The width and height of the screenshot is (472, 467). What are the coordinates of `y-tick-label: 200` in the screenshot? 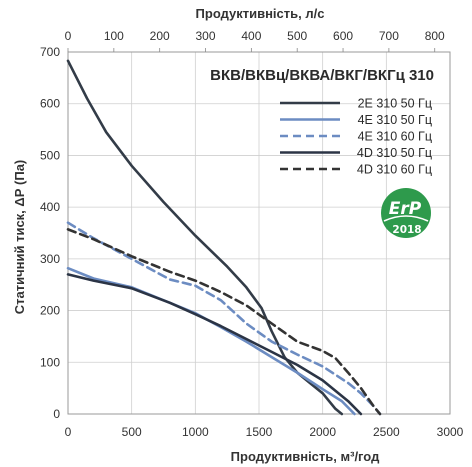 It's located at (50, 311).